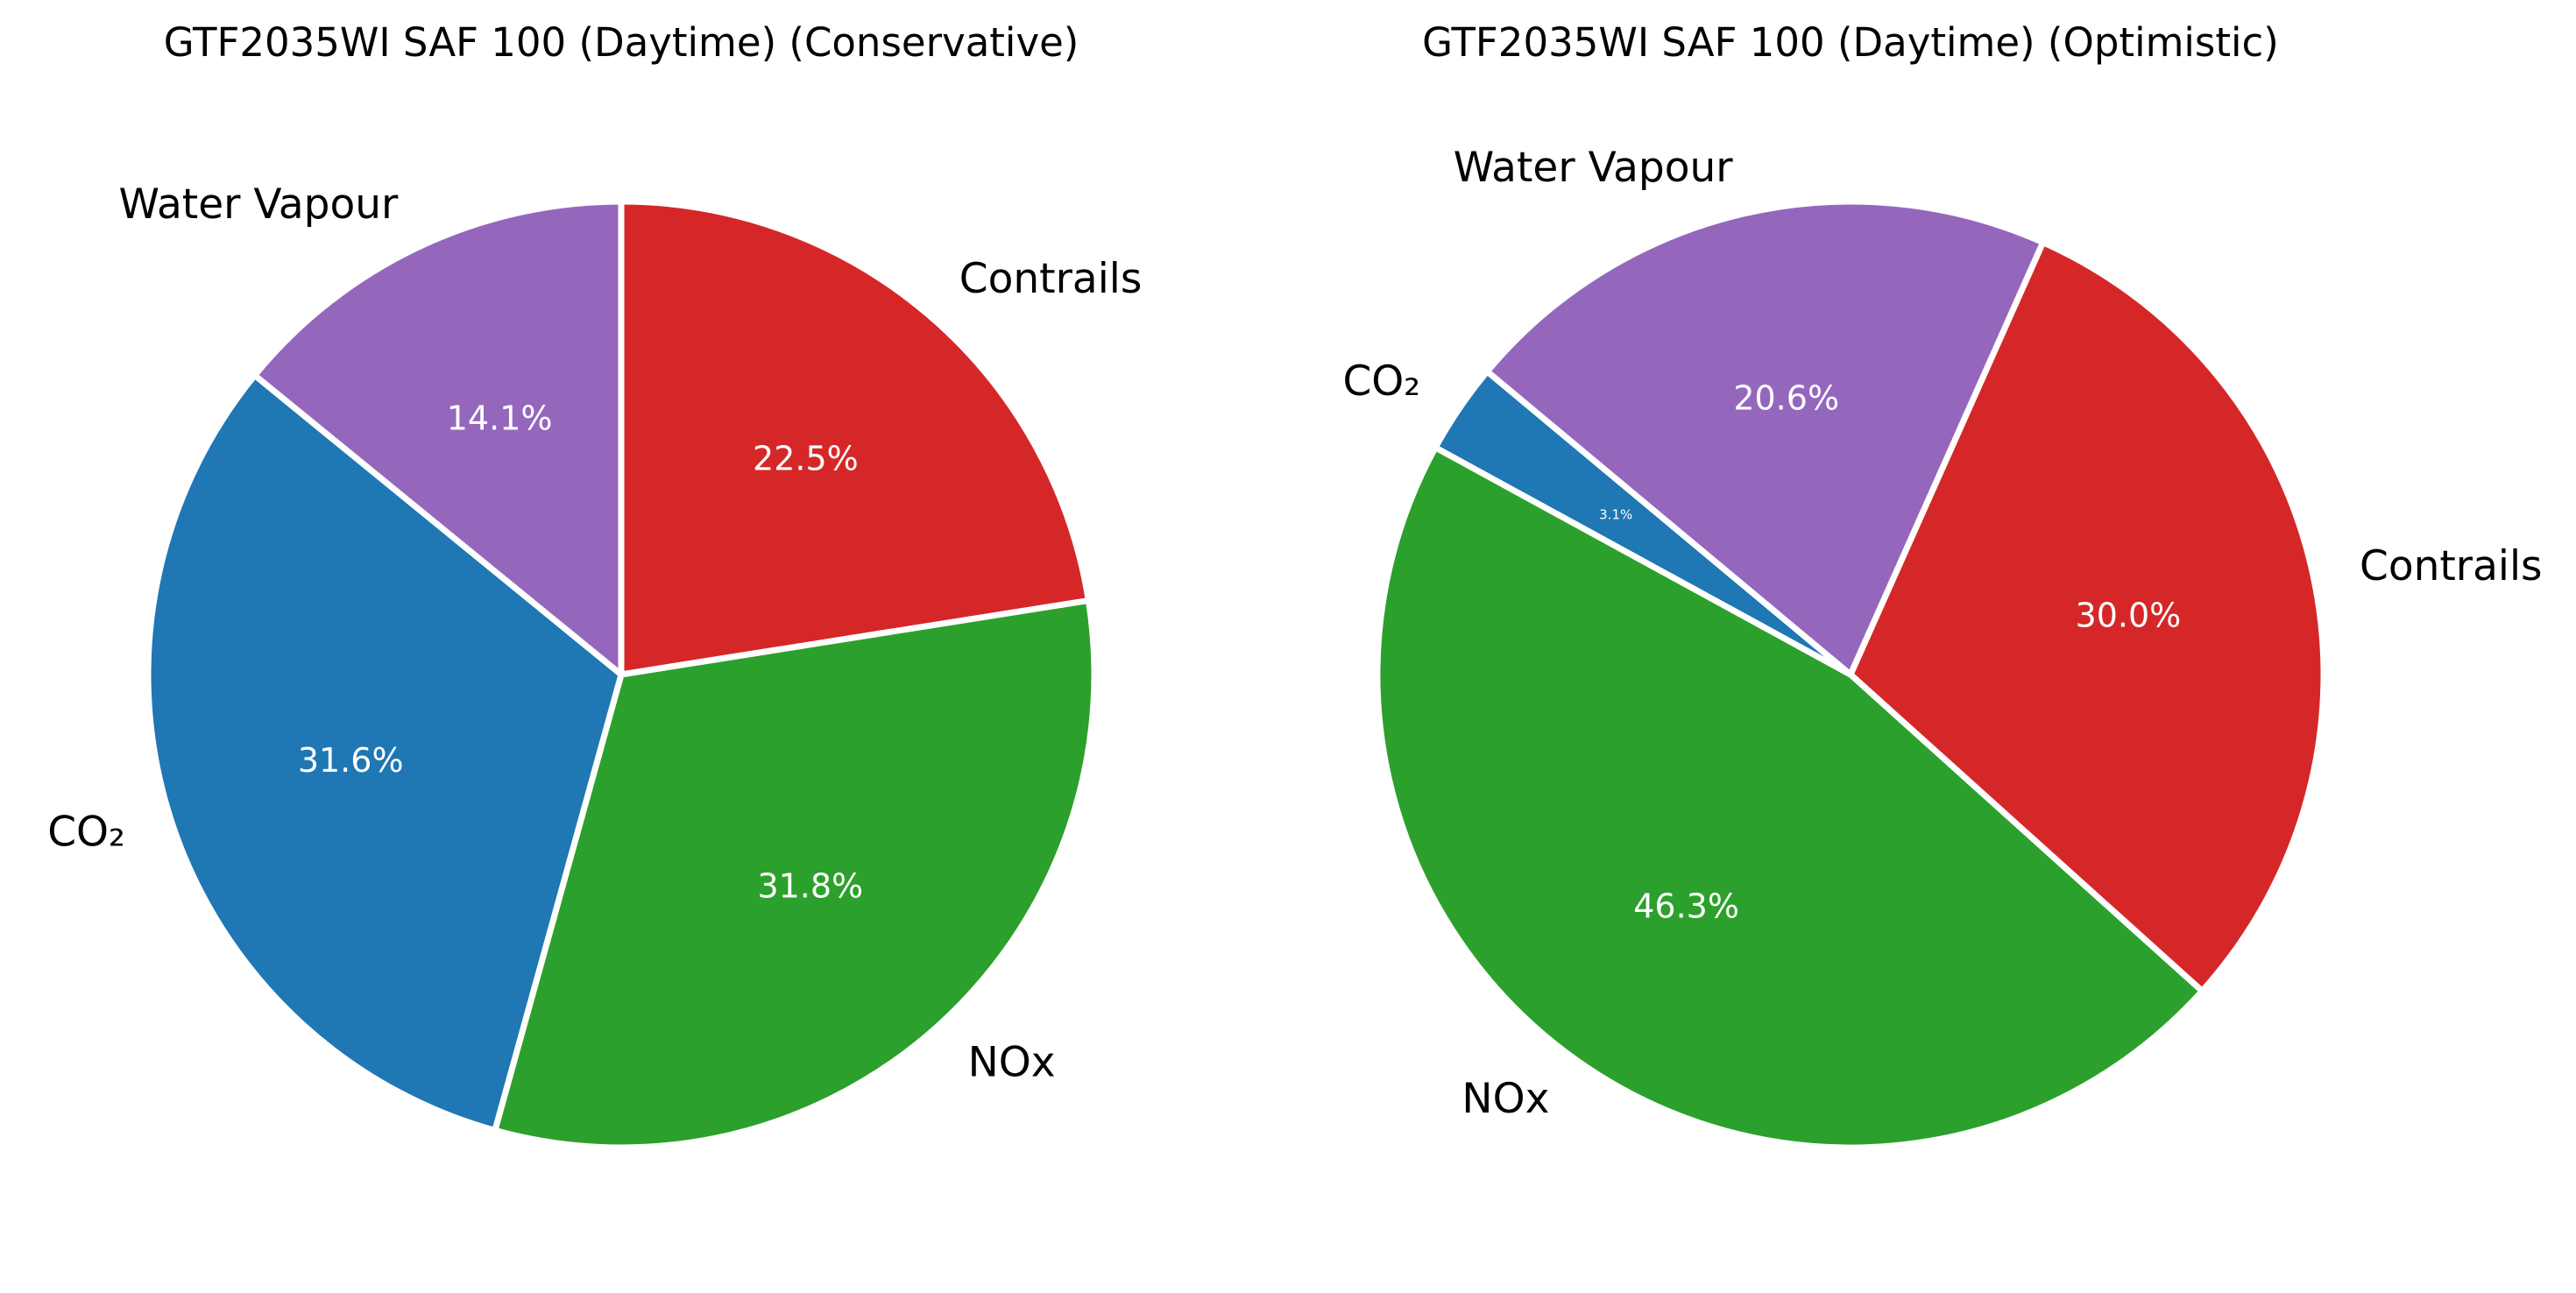 Image resolution: width=2576 pixels, height=1293 pixels. I want to click on pie-slice-co, so click(385, 752).